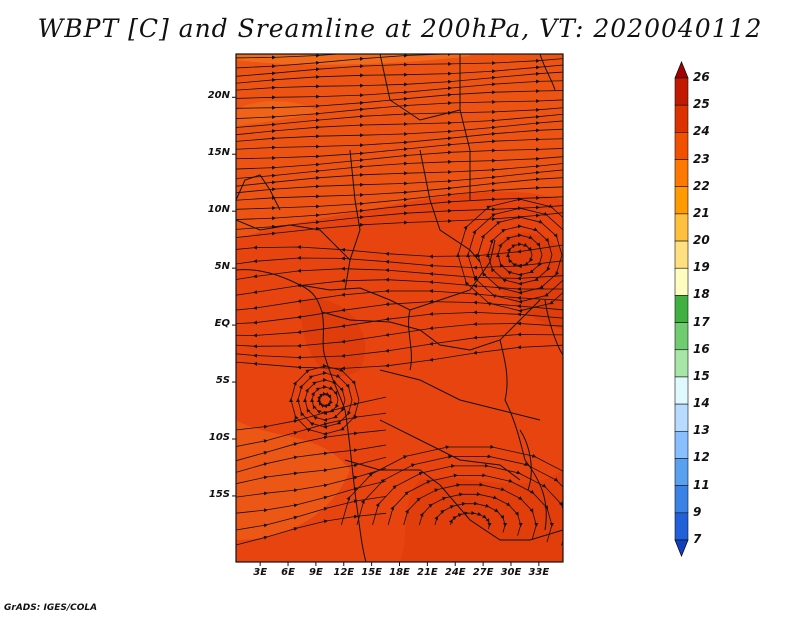  Describe the element at coordinates (218, 96) in the screenshot. I see `lat-label: 20N` at that location.